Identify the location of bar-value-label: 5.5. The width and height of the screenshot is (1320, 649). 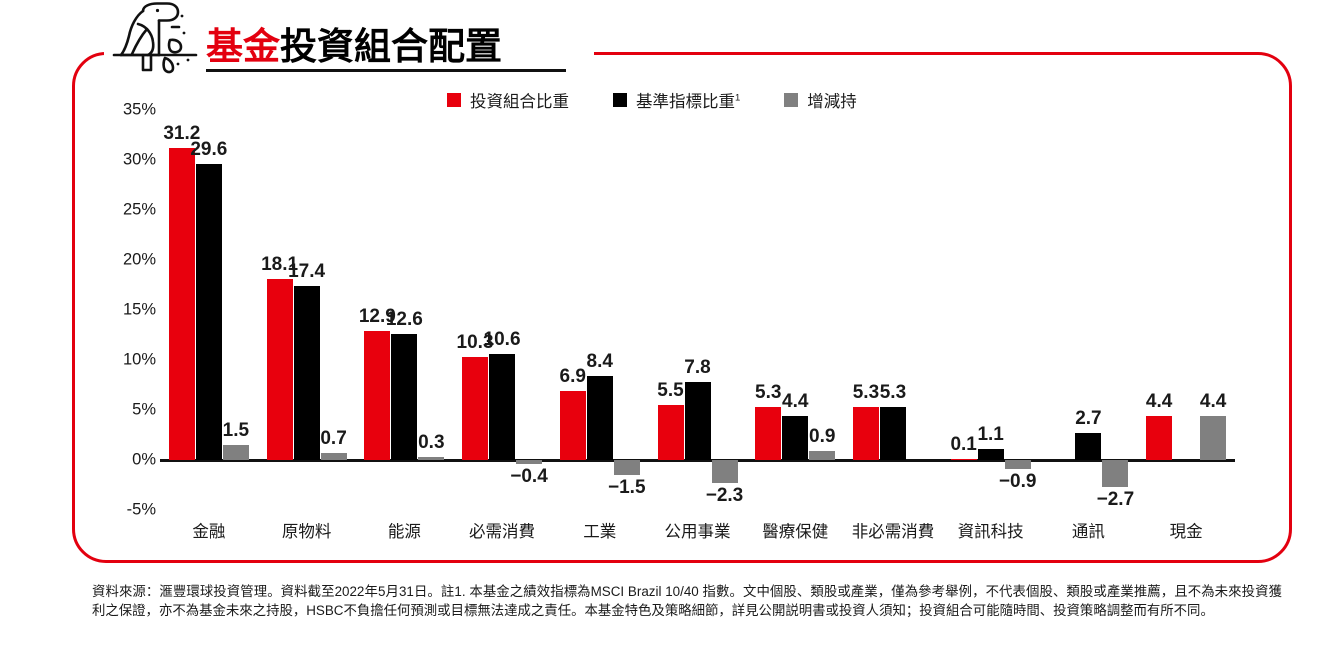
(670, 390).